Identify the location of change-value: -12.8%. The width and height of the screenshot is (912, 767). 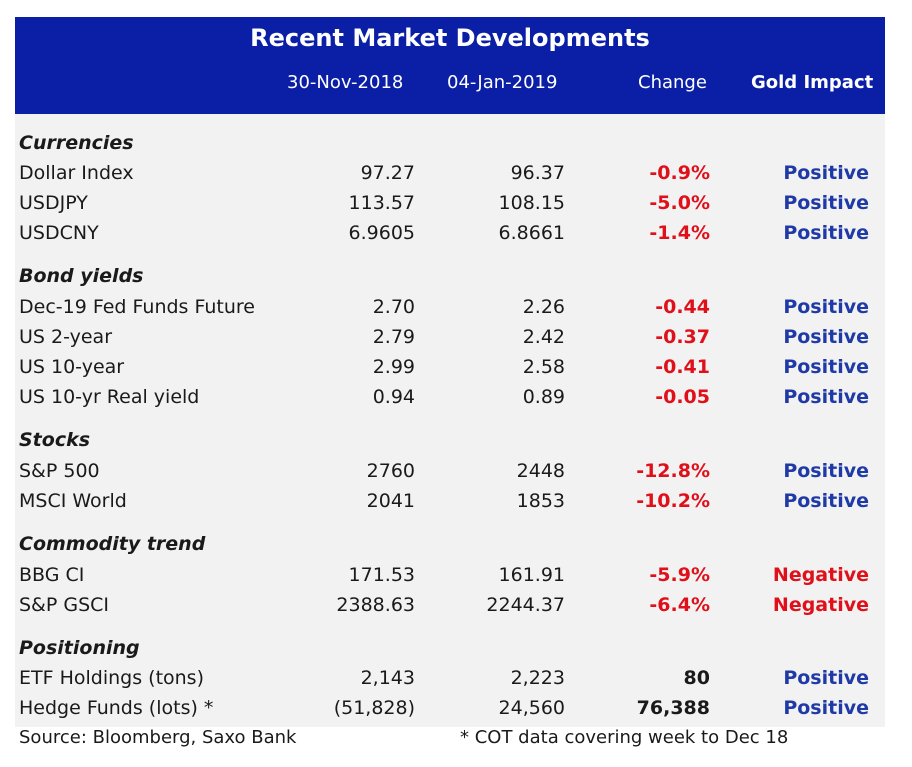
(673, 471).